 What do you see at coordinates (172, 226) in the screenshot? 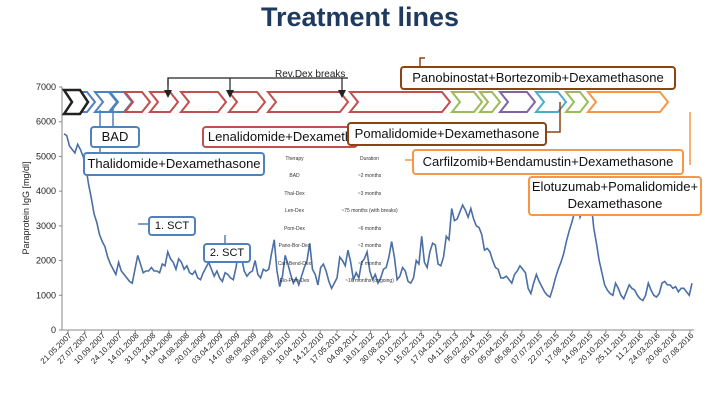
I see `sct1-label: 1. SCT` at bounding box center [172, 226].